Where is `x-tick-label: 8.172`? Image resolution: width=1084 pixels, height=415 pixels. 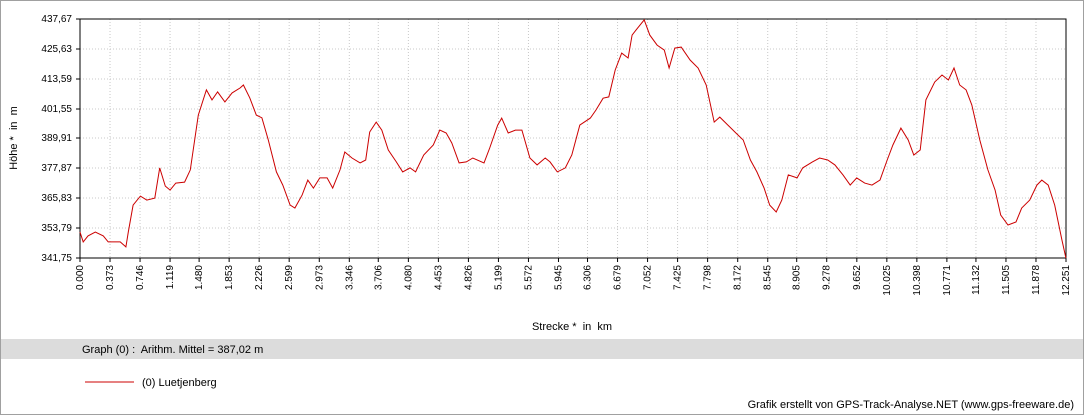 x-tick-label: 8.172 is located at coordinates (738, 277).